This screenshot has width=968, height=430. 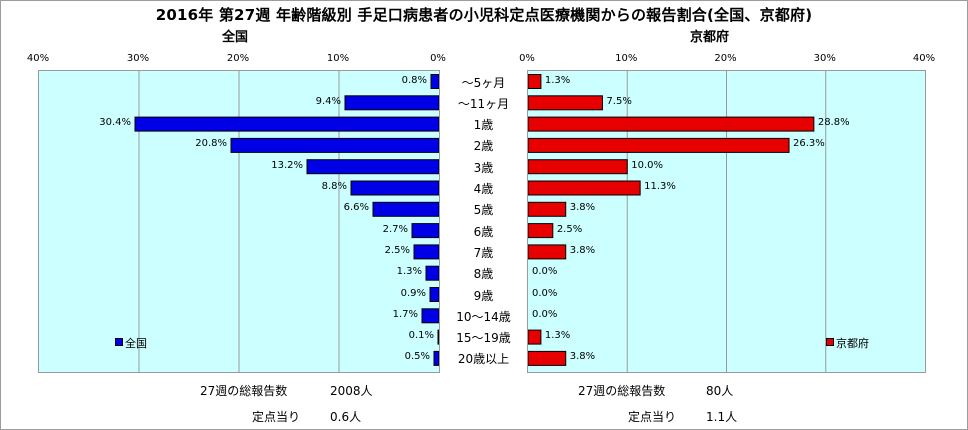 What do you see at coordinates (660, 186) in the screenshot?
I see `kyoto-value-label: 11.3%` at bounding box center [660, 186].